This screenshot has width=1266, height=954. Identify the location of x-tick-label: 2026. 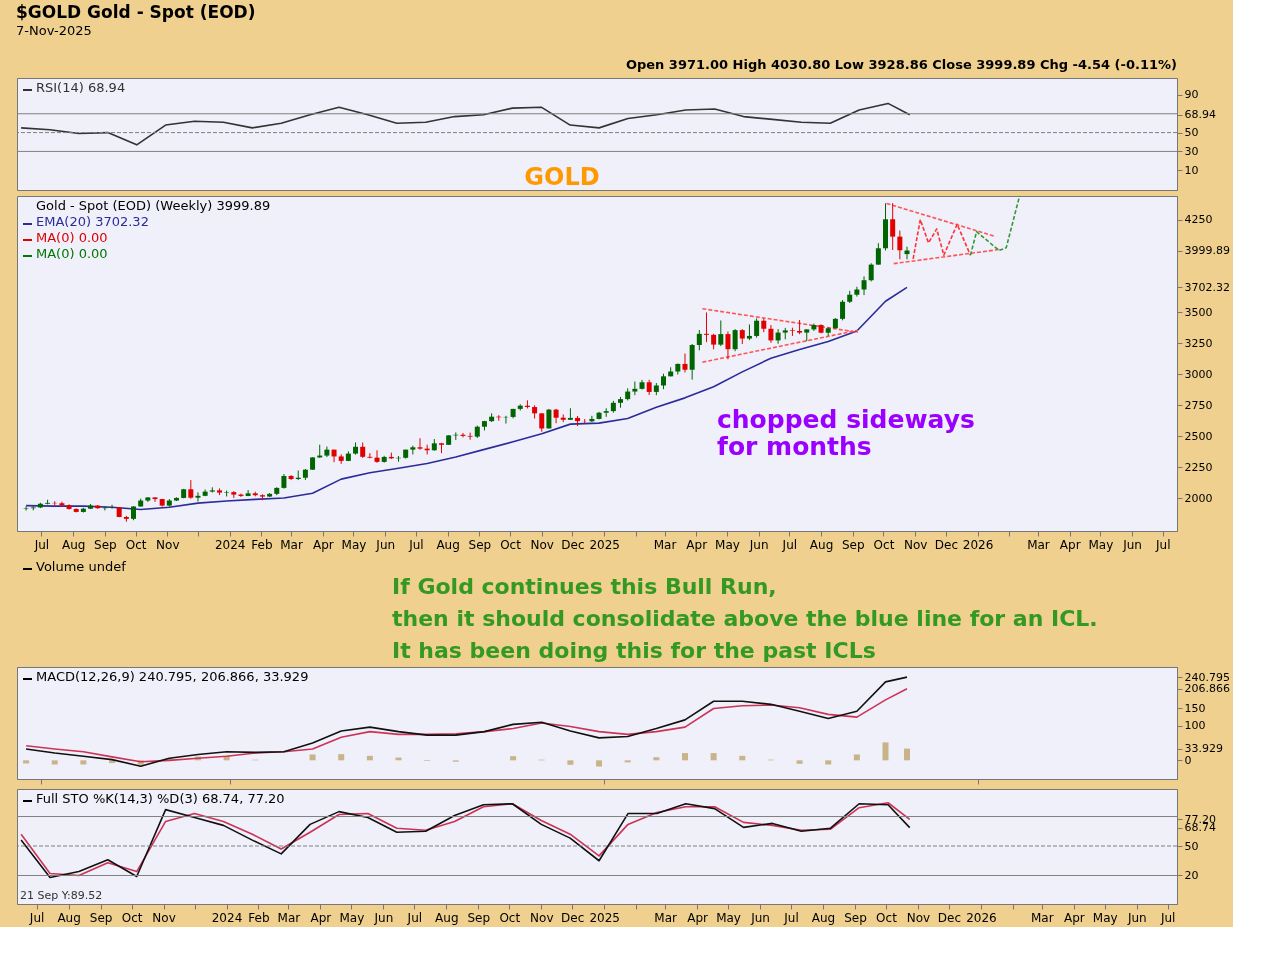
(981, 917).